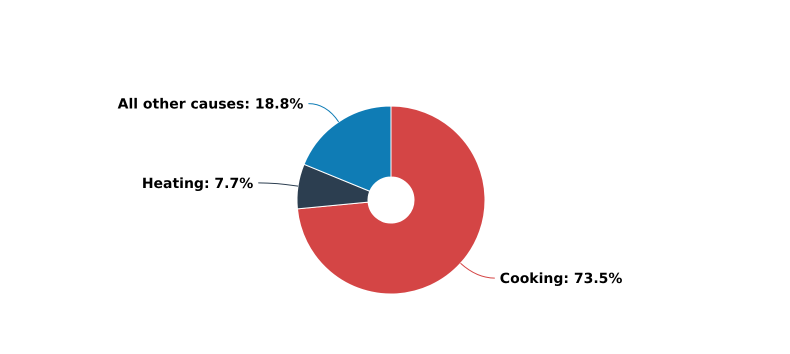 The height and width of the screenshot is (354, 790). Describe the element at coordinates (211, 104) in the screenshot. I see `slice-label: All other causes: 18.8%` at that location.